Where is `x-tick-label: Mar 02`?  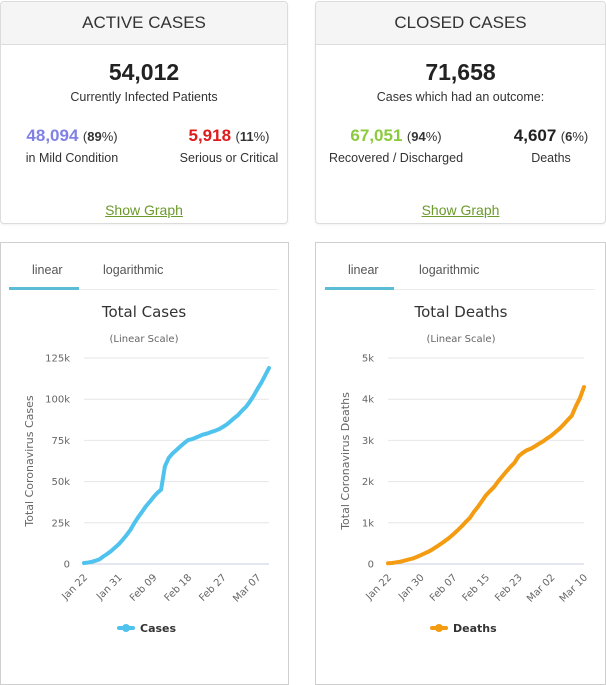 x-tick-label: Mar 02 is located at coordinates (541, 588).